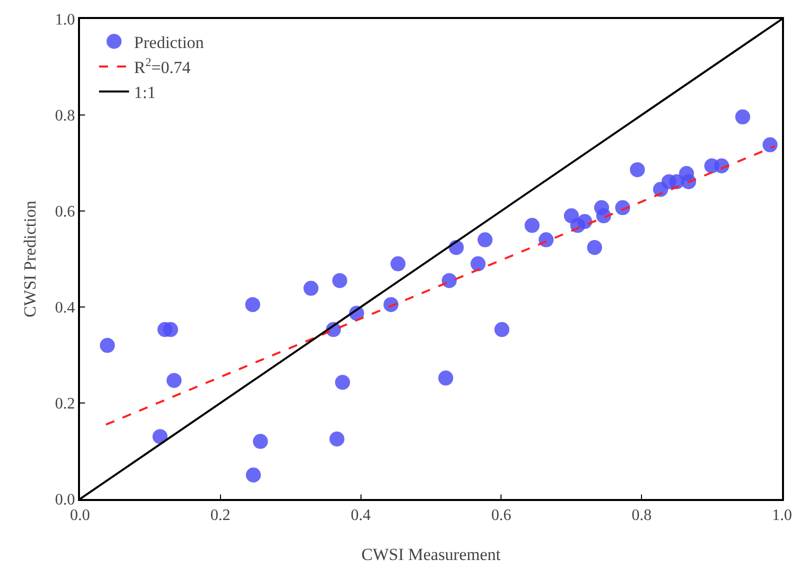 The height and width of the screenshot is (564, 804). What do you see at coordinates (30, 259) in the screenshot?
I see `y-axis-title: CWSI Prediction` at bounding box center [30, 259].